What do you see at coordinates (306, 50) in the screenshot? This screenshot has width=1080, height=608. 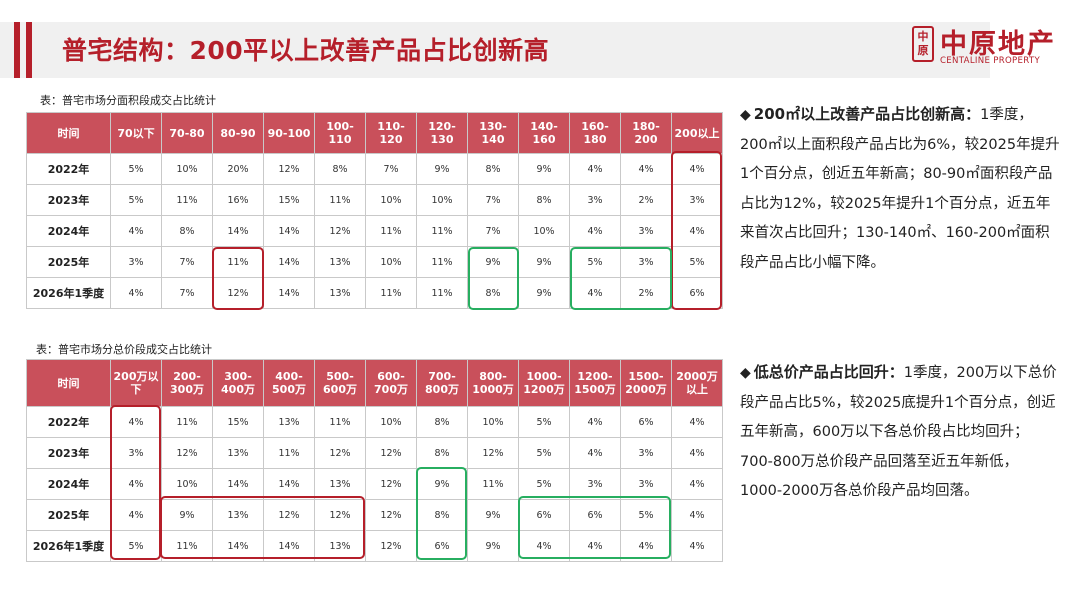 I see `slide-title: 普宅结构：200平以上改善产品占比创新高` at bounding box center [306, 50].